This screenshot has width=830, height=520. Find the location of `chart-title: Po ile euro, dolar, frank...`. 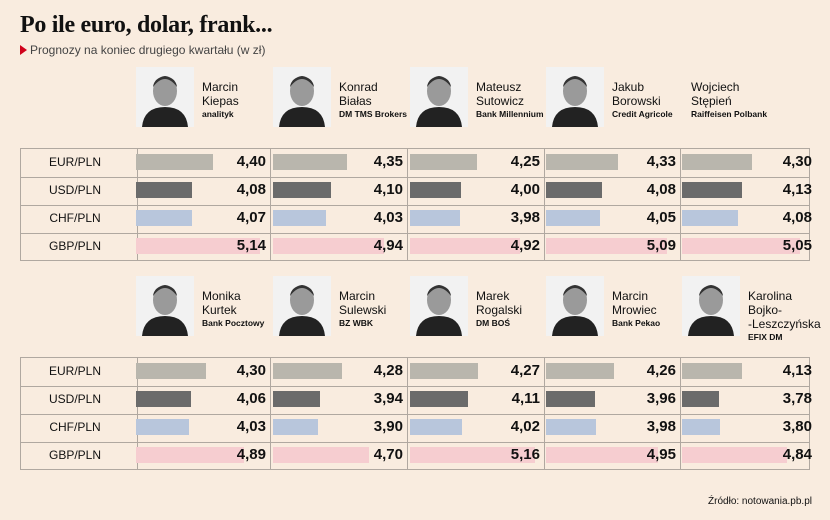

chart-title: Po ile euro, dolar, frank... is located at coordinates (146, 25).